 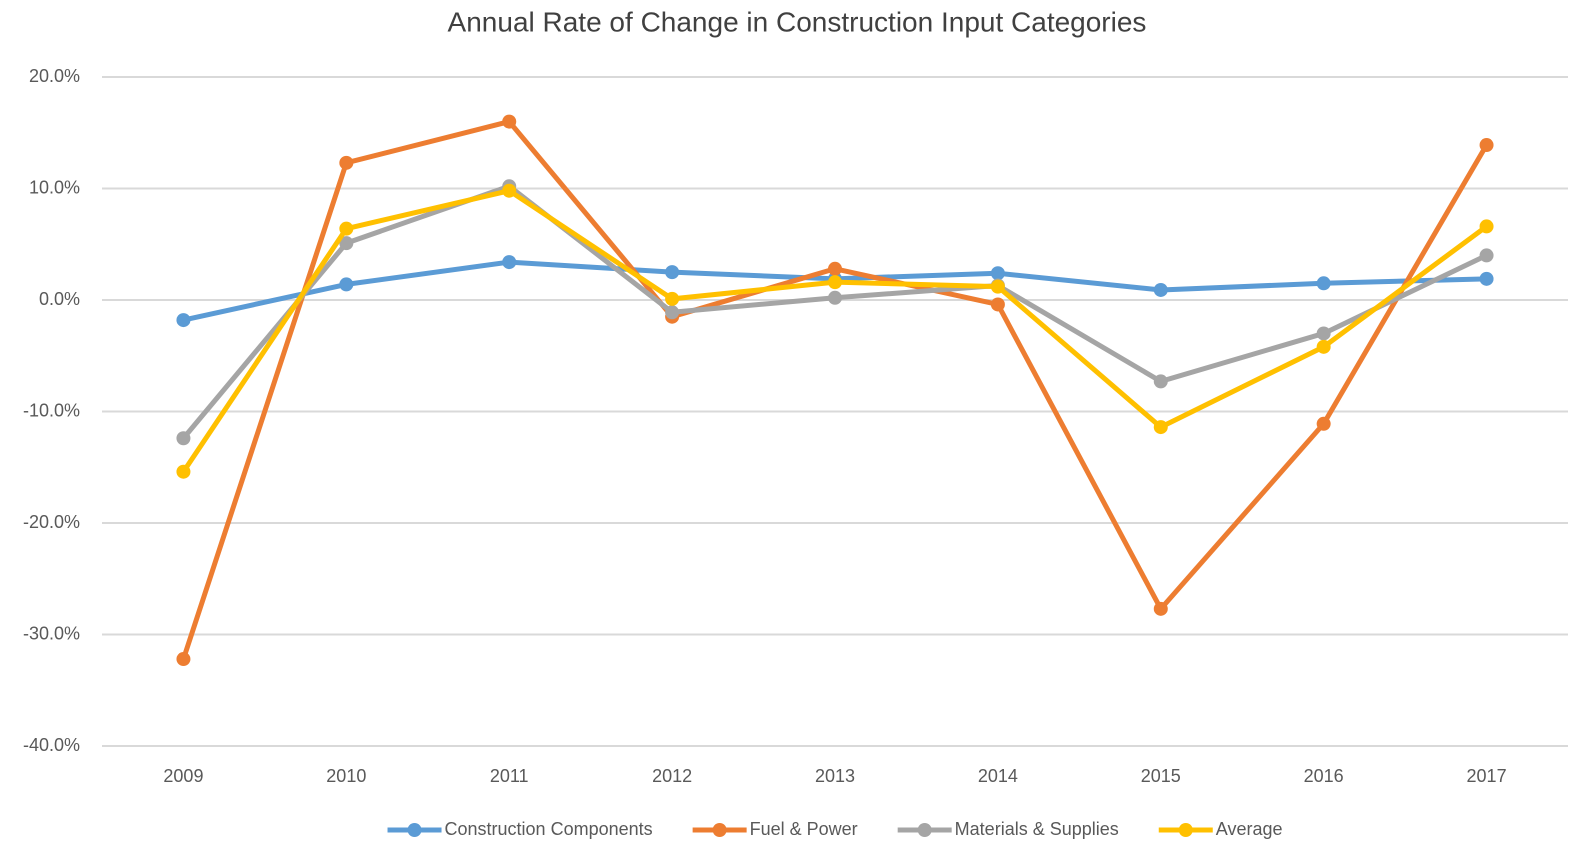 What do you see at coordinates (998, 776) in the screenshot?
I see `x-tick-label: 2014` at bounding box center [998, 776].